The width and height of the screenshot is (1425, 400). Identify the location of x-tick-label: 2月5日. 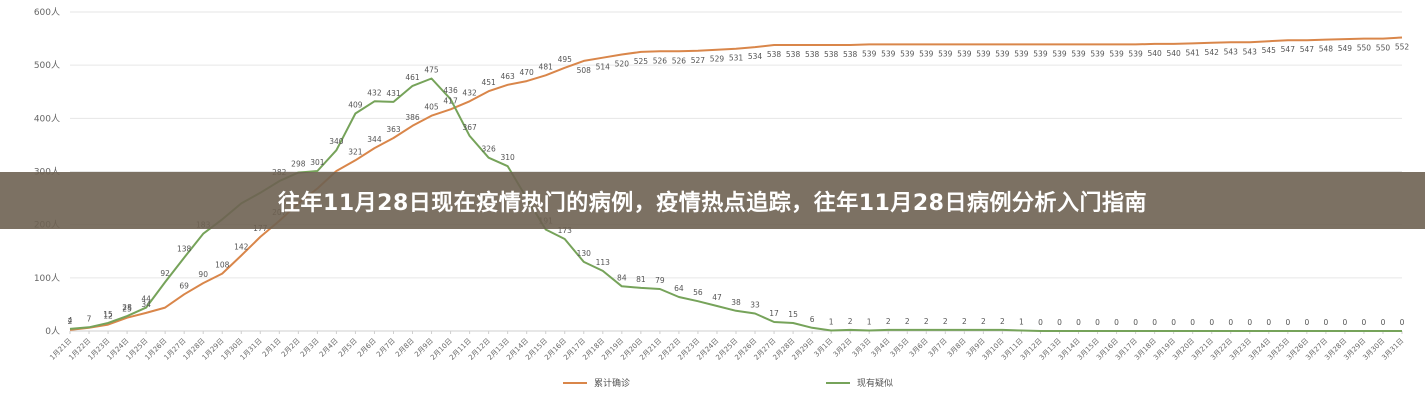
(348, 348).